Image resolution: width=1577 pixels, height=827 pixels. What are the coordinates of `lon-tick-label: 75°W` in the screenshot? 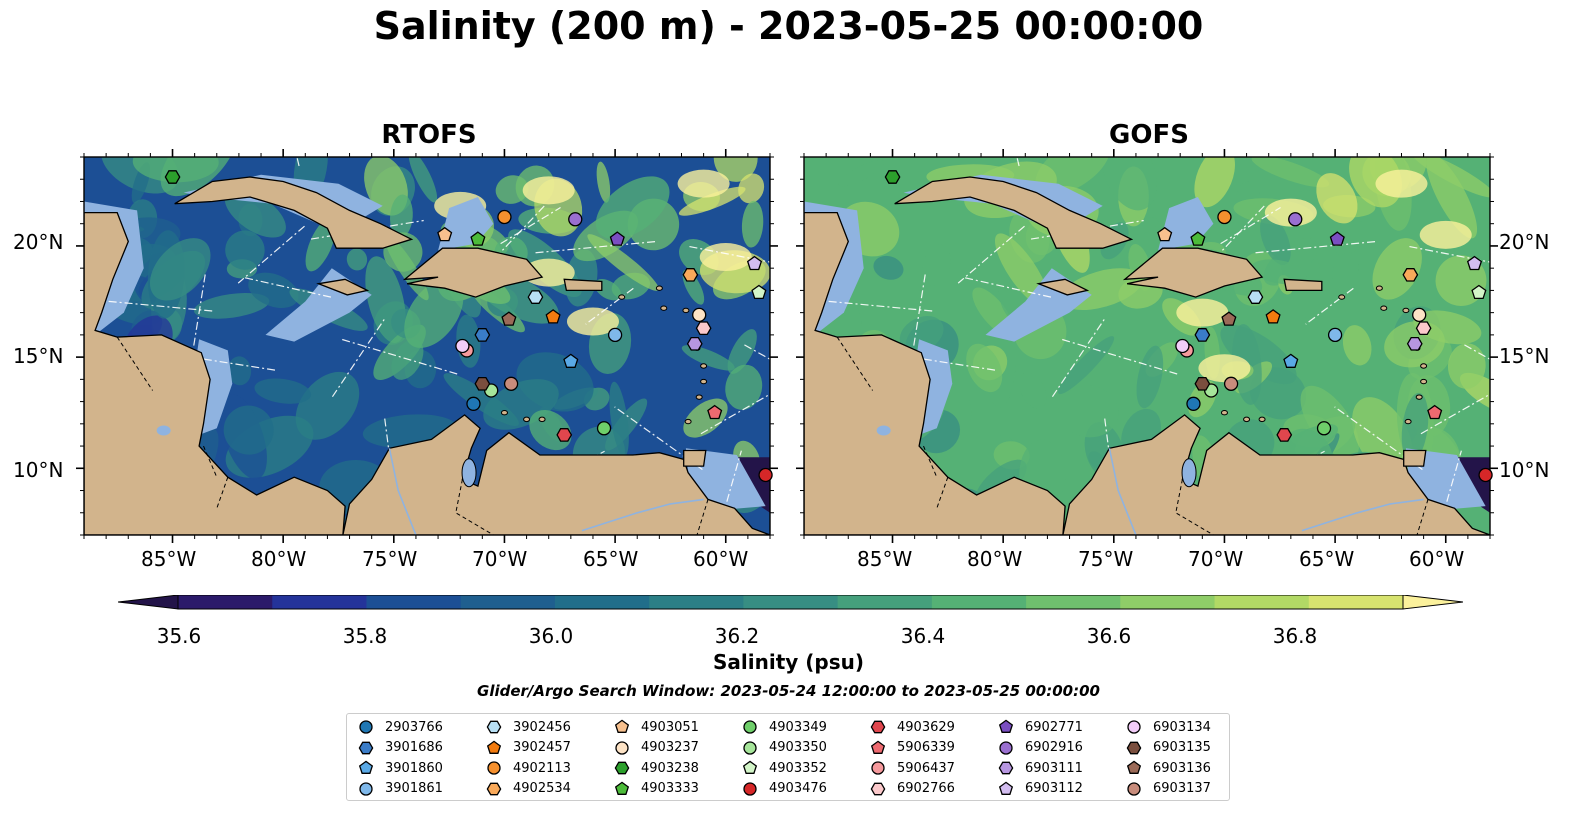 It's located at (1106, 559).